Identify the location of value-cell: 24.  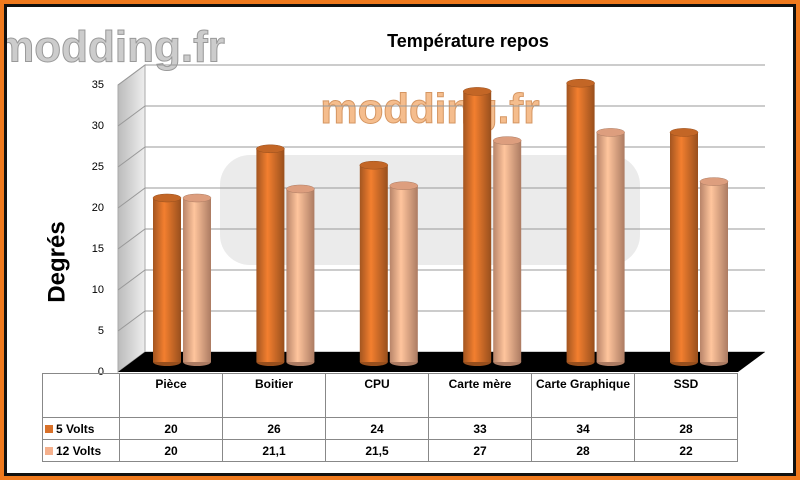
(377, 428).